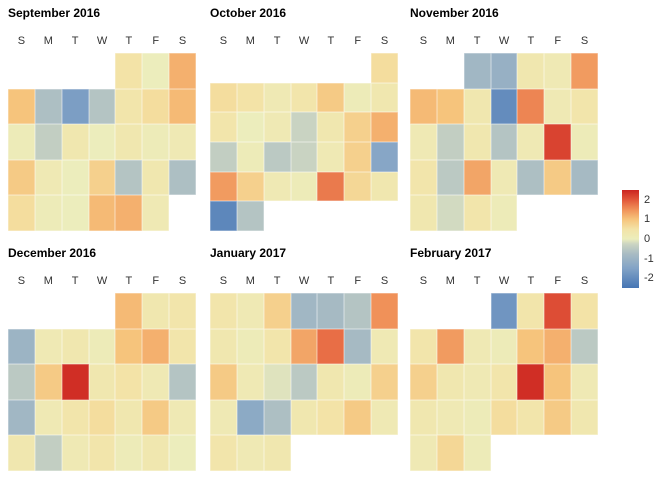  What do you see at coordinates (248, 253) in the screenshot?
I see `month-title: January 2017` at bounding box center [248, 253].